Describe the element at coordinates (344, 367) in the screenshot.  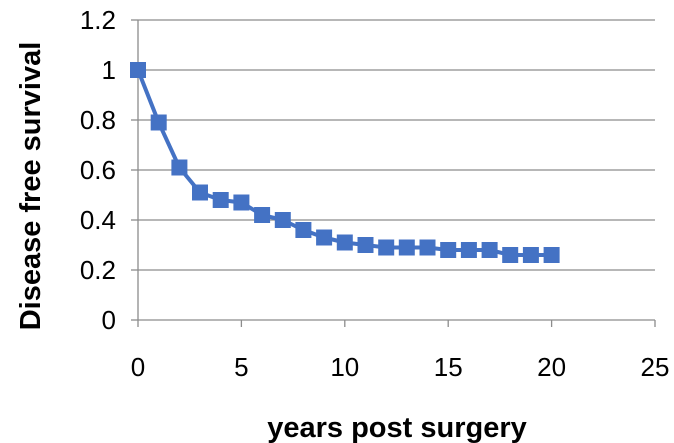
I see `x-tick-label: 10` at that location.